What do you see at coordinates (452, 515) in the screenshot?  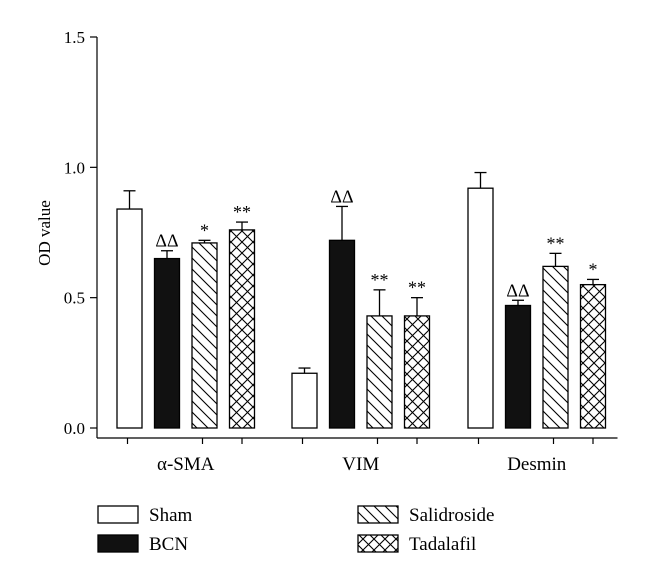 I see `legend-label-salidroside: Salidroside` at bounding box center [452, 515].